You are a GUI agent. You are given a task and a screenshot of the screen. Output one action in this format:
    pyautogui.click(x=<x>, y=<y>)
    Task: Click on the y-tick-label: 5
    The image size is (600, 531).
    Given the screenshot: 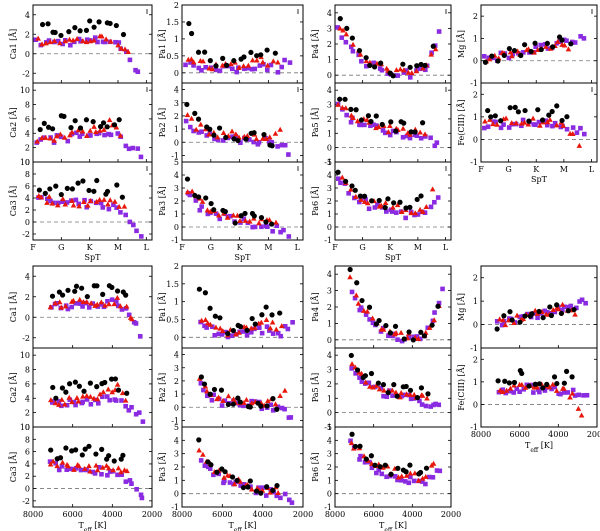 What is the action you would take?
    pyautogui.click(x=176, y=427)
    